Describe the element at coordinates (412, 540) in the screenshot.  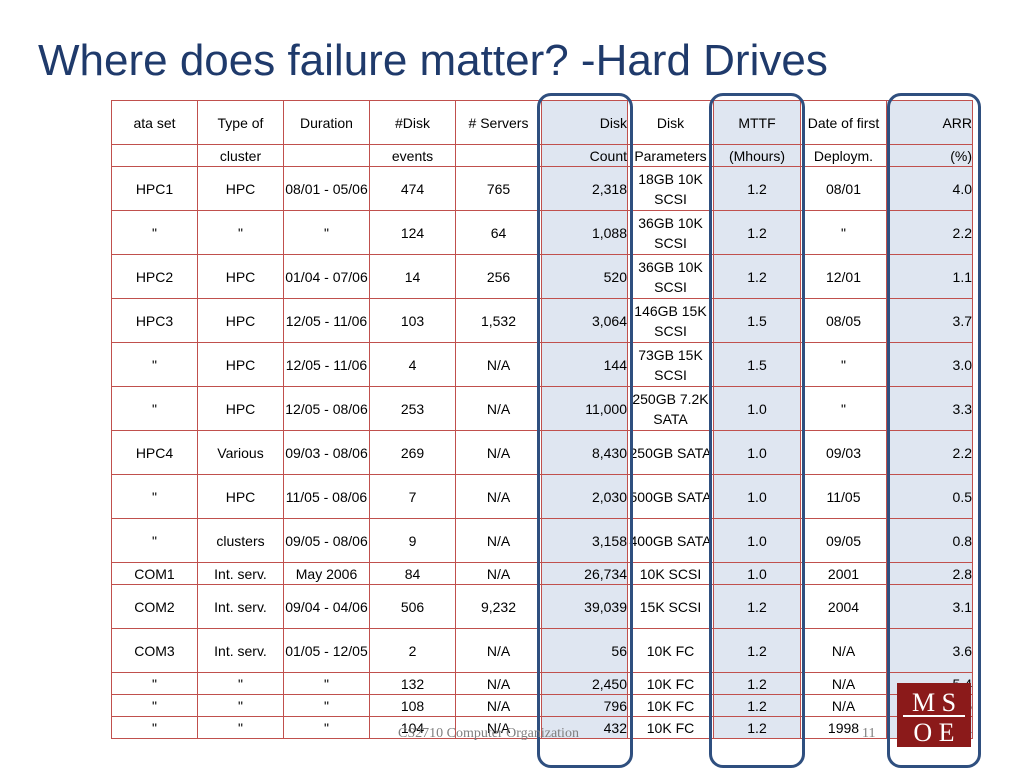
I see `table-row-cell: 9` at that location.